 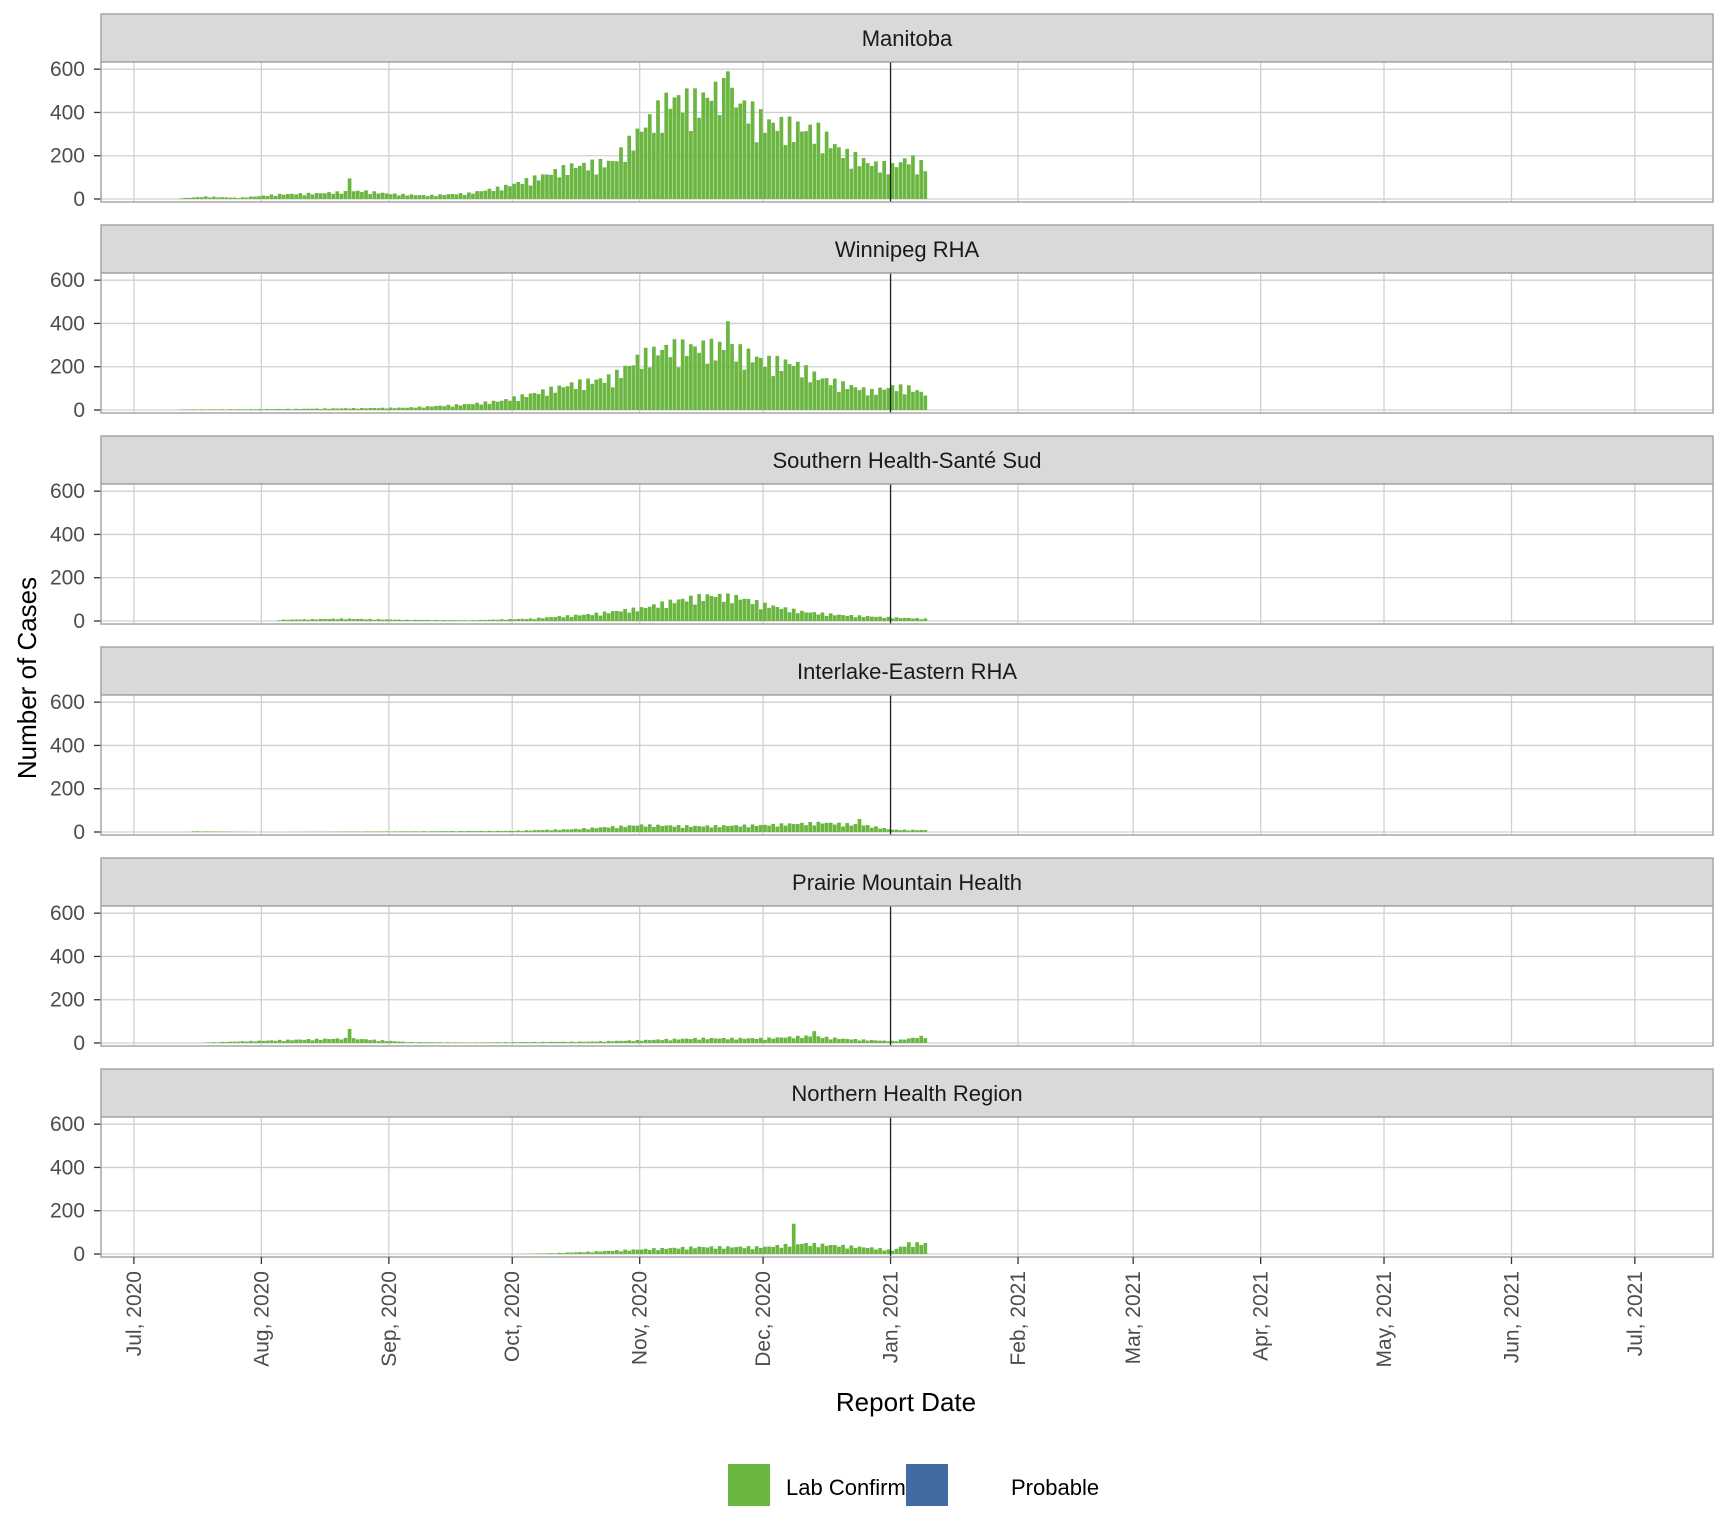 What do you see at coordinates (1002, 1485) in the screenshot?
I see `legend-item: Probable` at bounding box center [1002, 1485].